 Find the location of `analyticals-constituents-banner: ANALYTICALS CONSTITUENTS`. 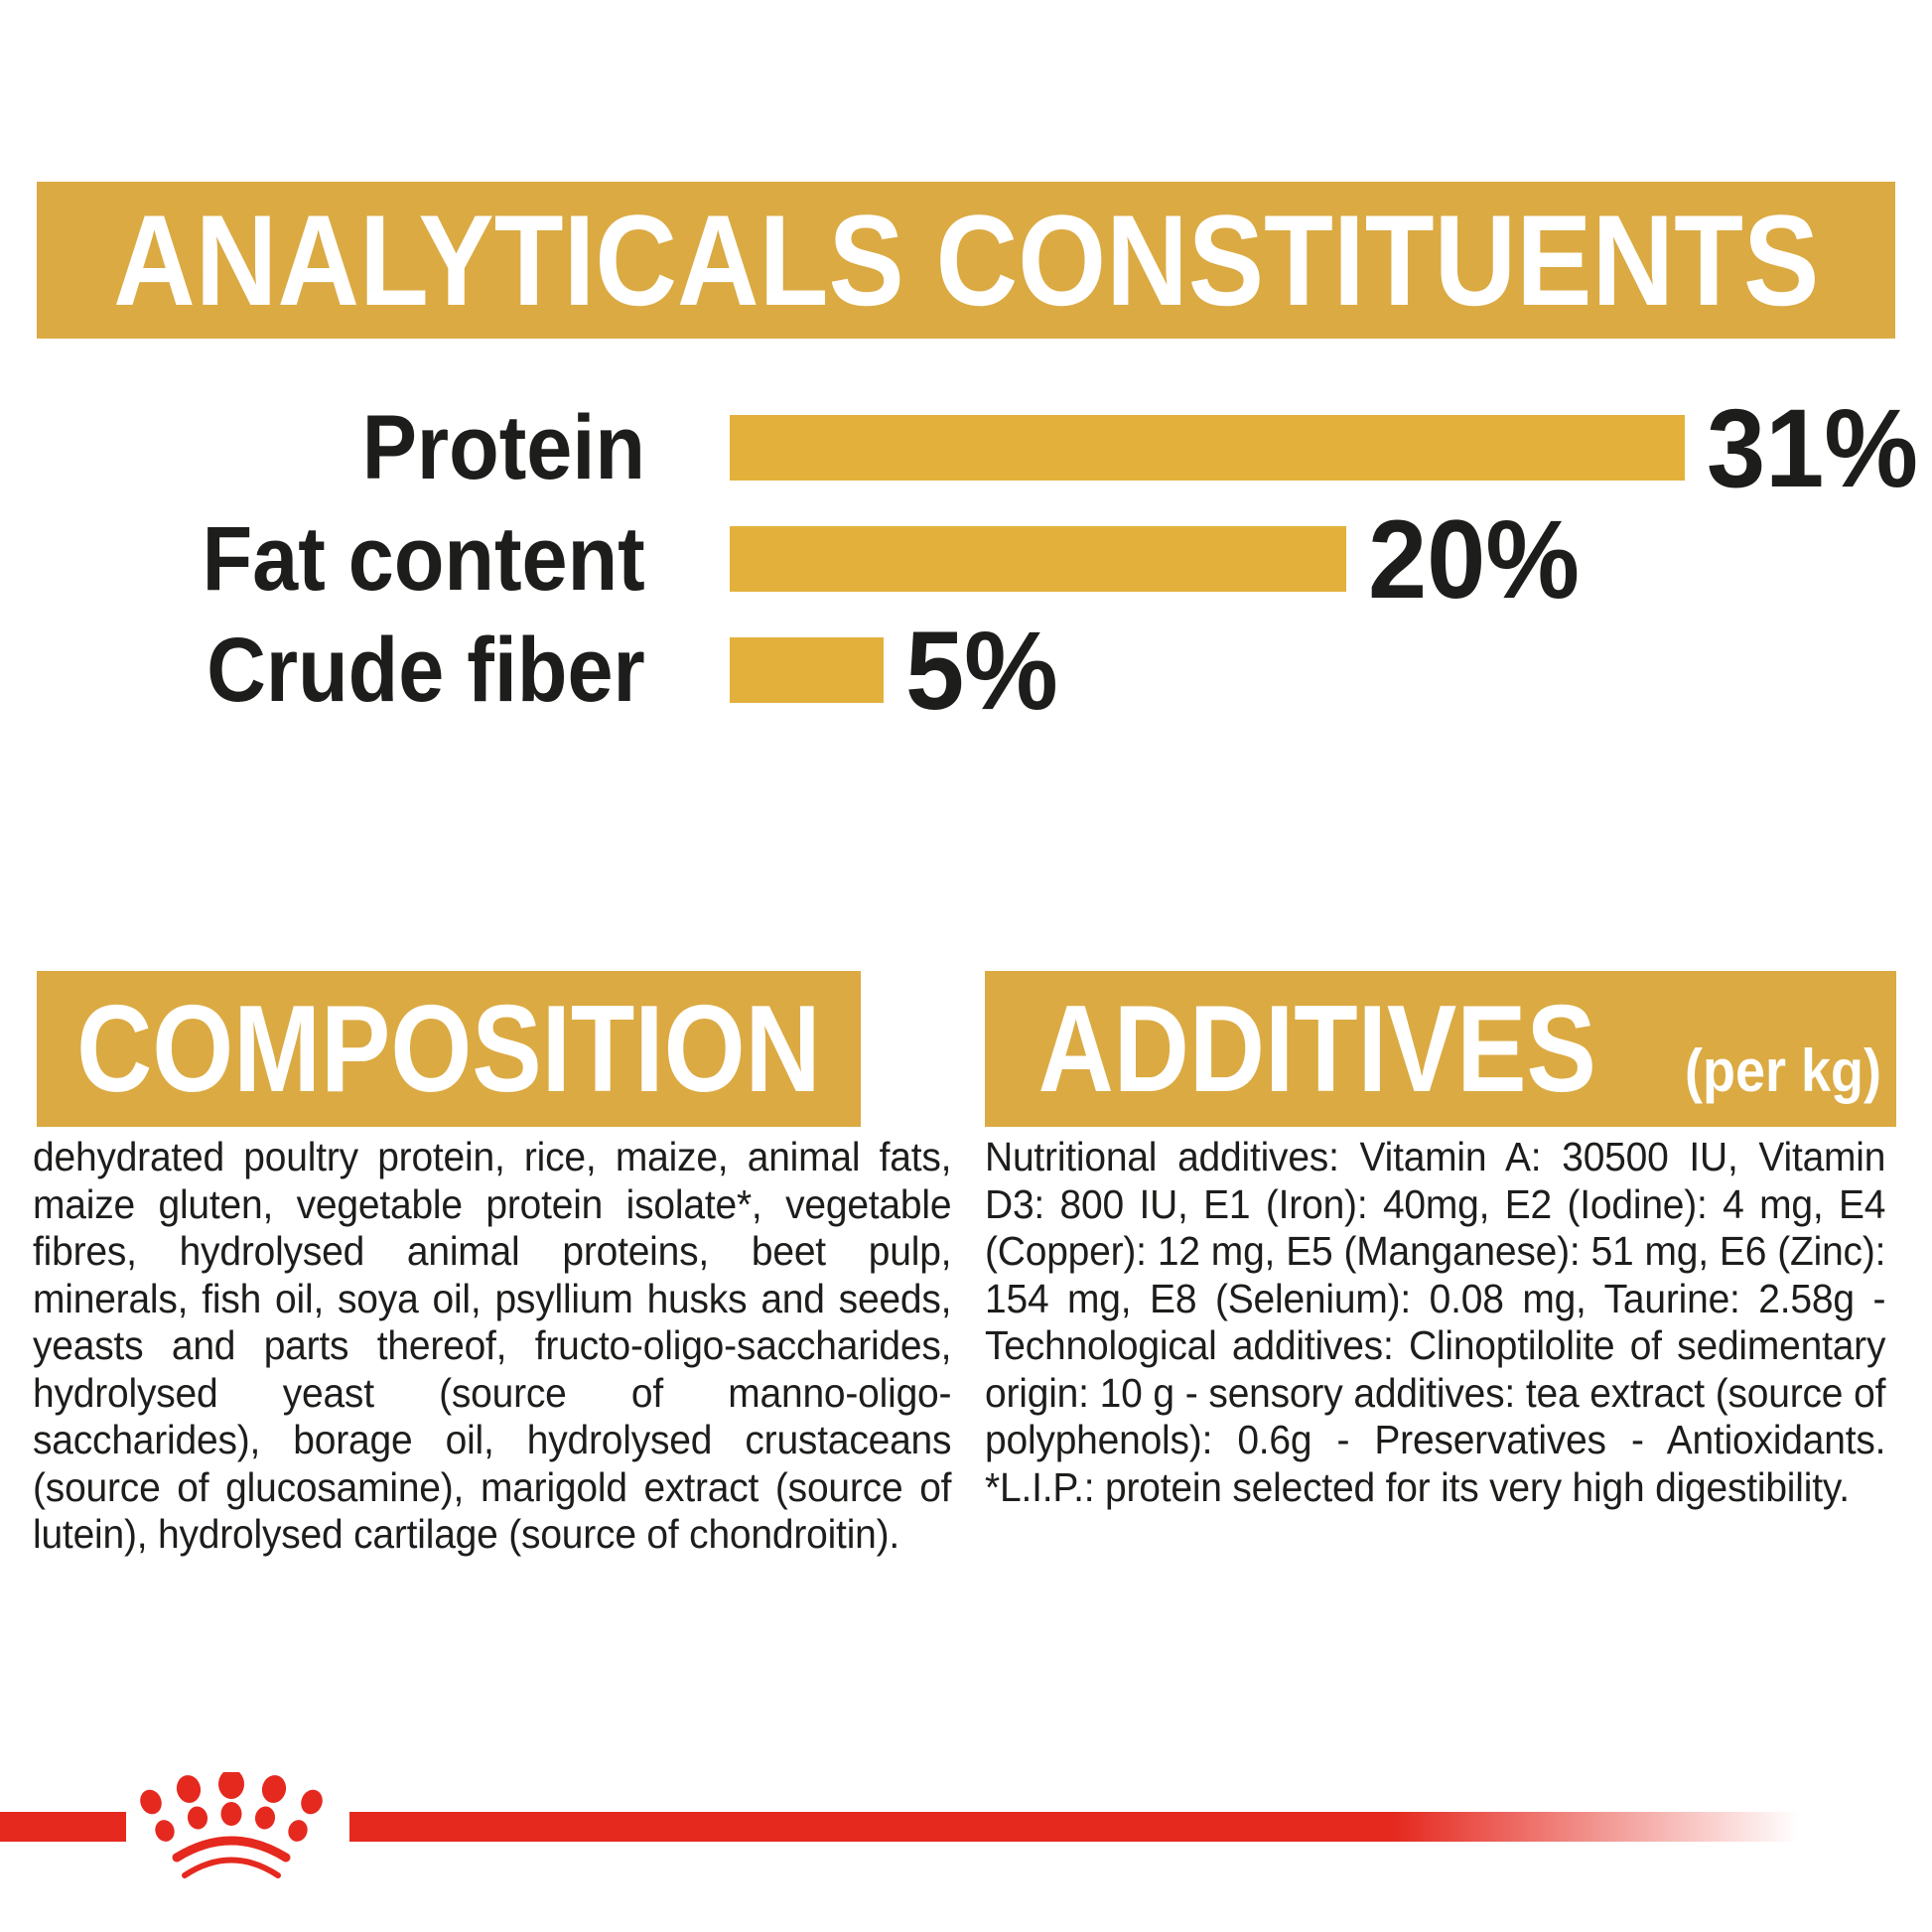

analyticals-constituents-banner: ANALYTICALS CONSTITUENTS is located at coordinates (966, 261).